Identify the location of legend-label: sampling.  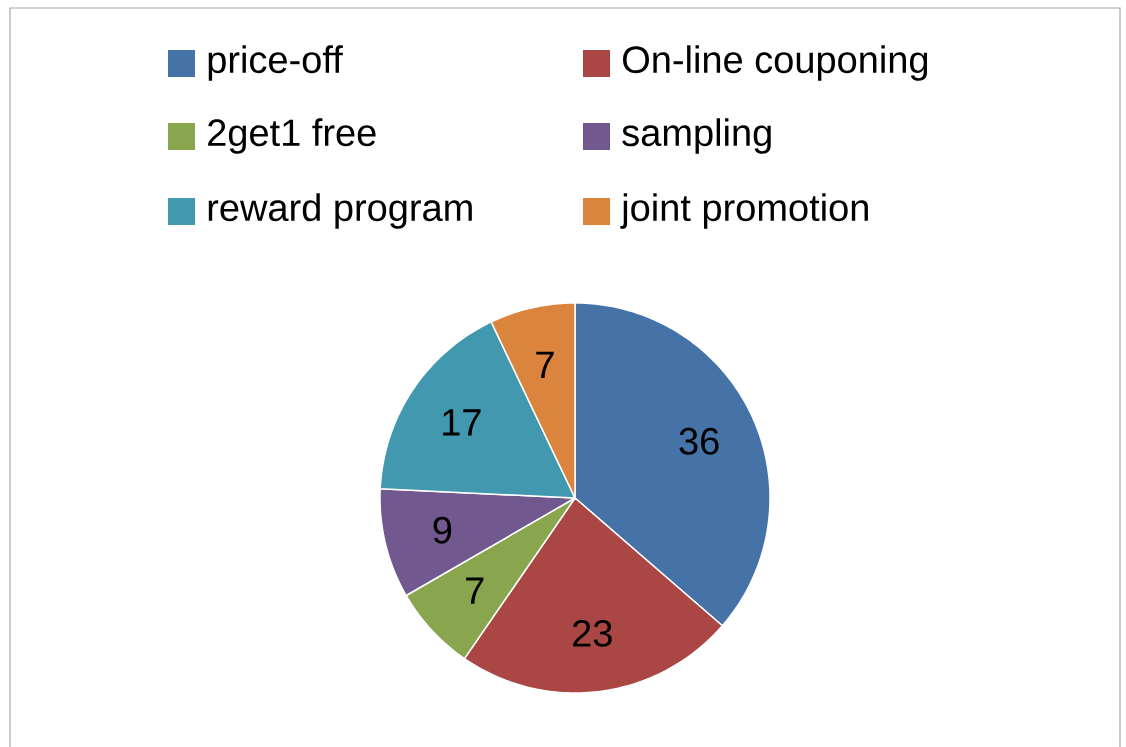
(696, 136).